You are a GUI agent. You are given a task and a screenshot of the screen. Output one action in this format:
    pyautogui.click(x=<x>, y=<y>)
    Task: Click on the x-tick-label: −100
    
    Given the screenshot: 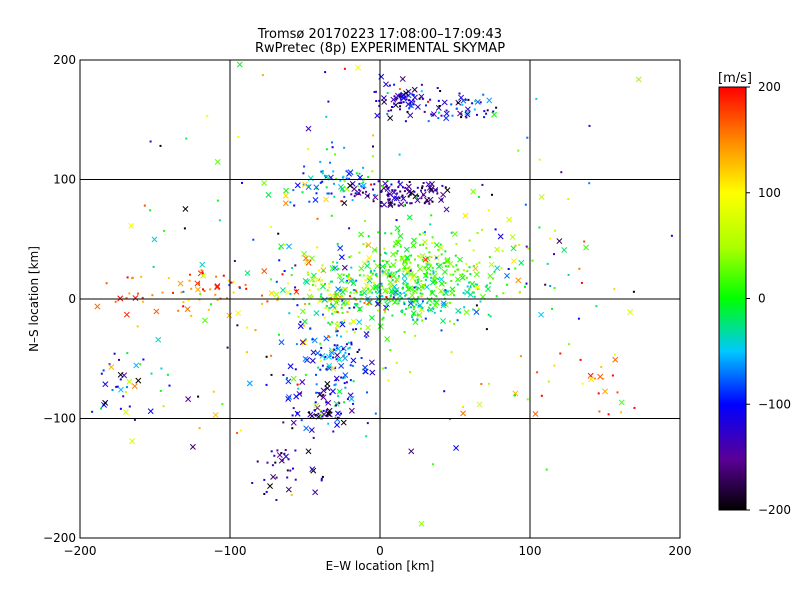 What is the action you would take?
    pyautogui.click(x=230, y=551)
    